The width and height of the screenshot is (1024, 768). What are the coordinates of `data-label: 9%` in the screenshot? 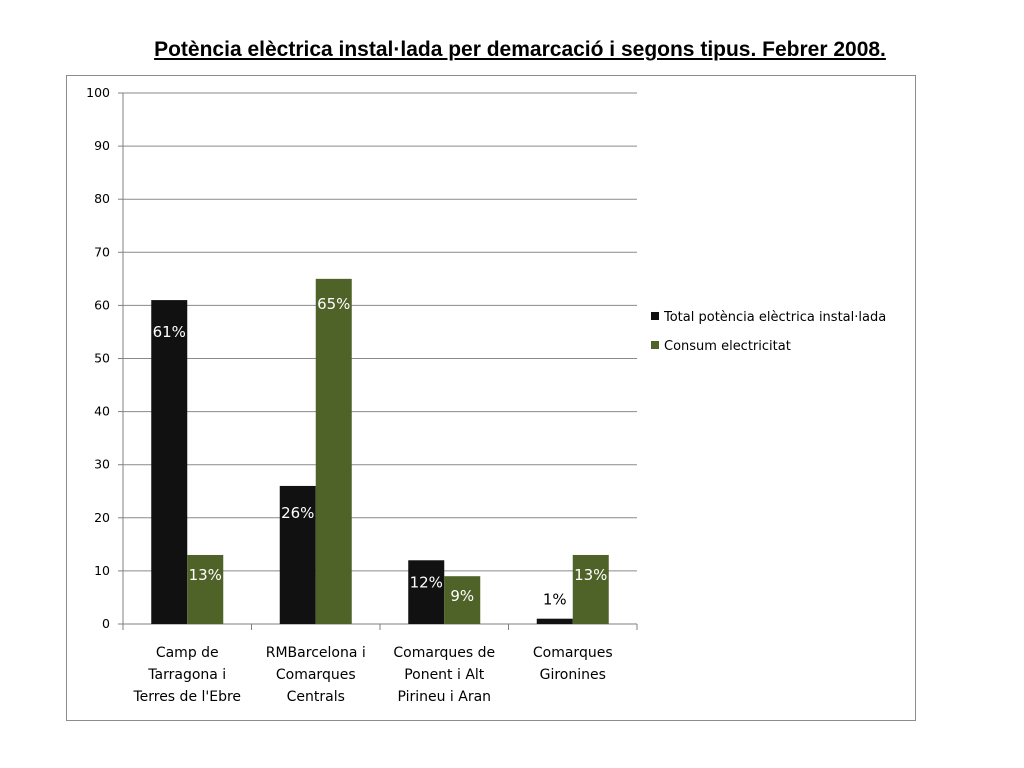 It's located at (462, 596).